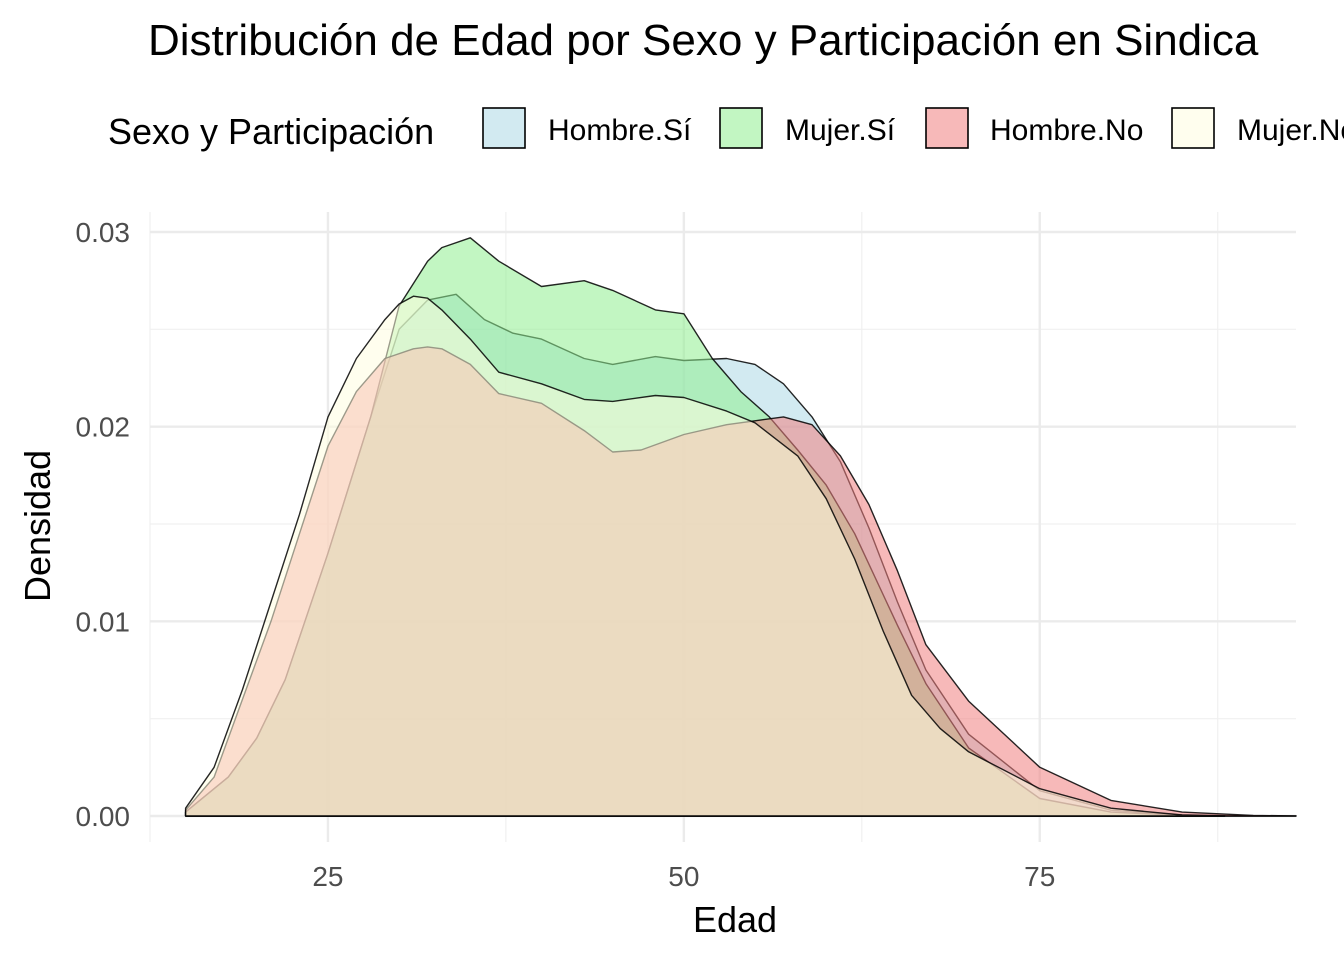 The width and height of the screenshot is (1344, 960). I want to click on y-tick-label: 0.02, so click(103, 427).